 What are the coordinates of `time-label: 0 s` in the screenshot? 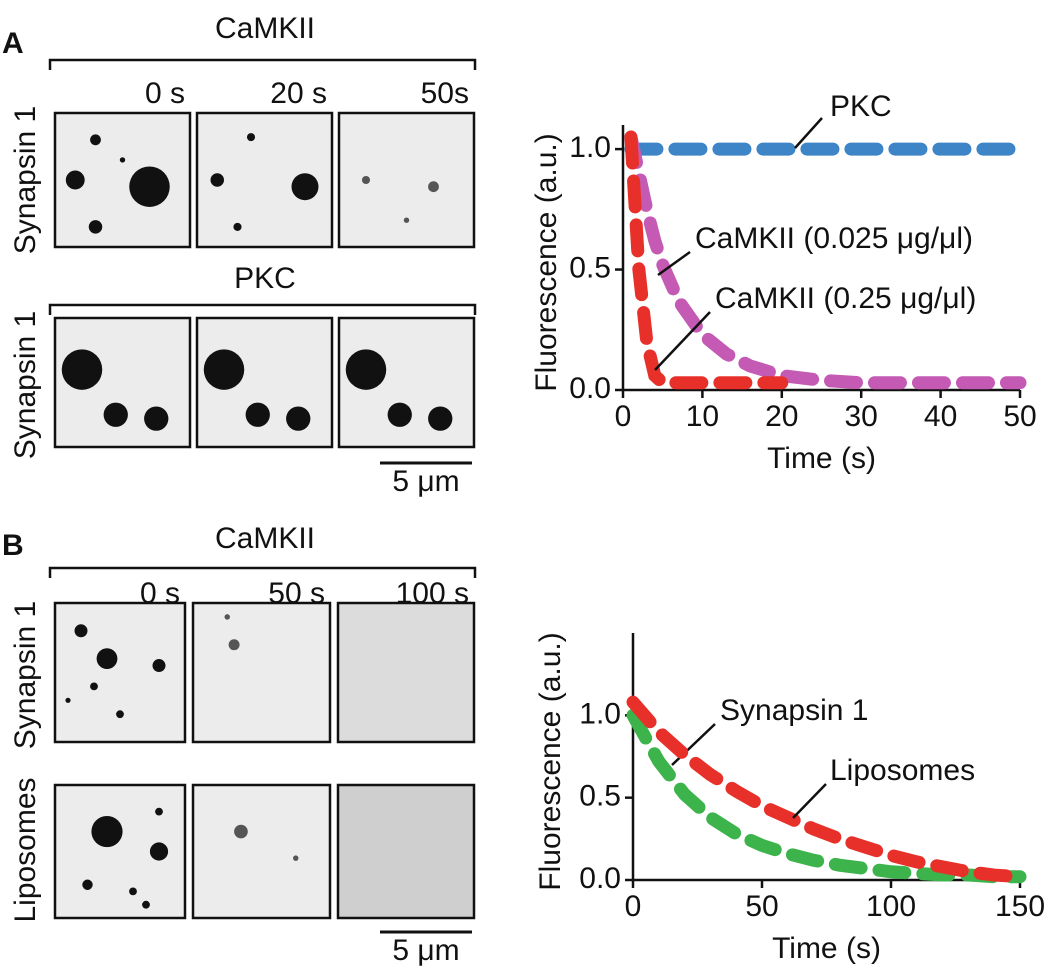 It's located at (165, 93).